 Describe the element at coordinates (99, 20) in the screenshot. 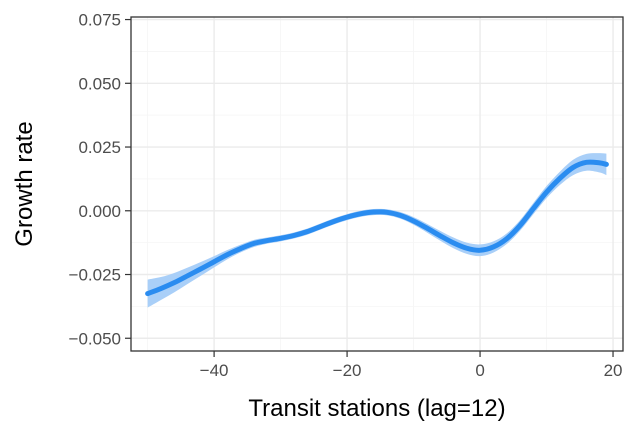

I see `y-tick-label: 0.075` at that location.